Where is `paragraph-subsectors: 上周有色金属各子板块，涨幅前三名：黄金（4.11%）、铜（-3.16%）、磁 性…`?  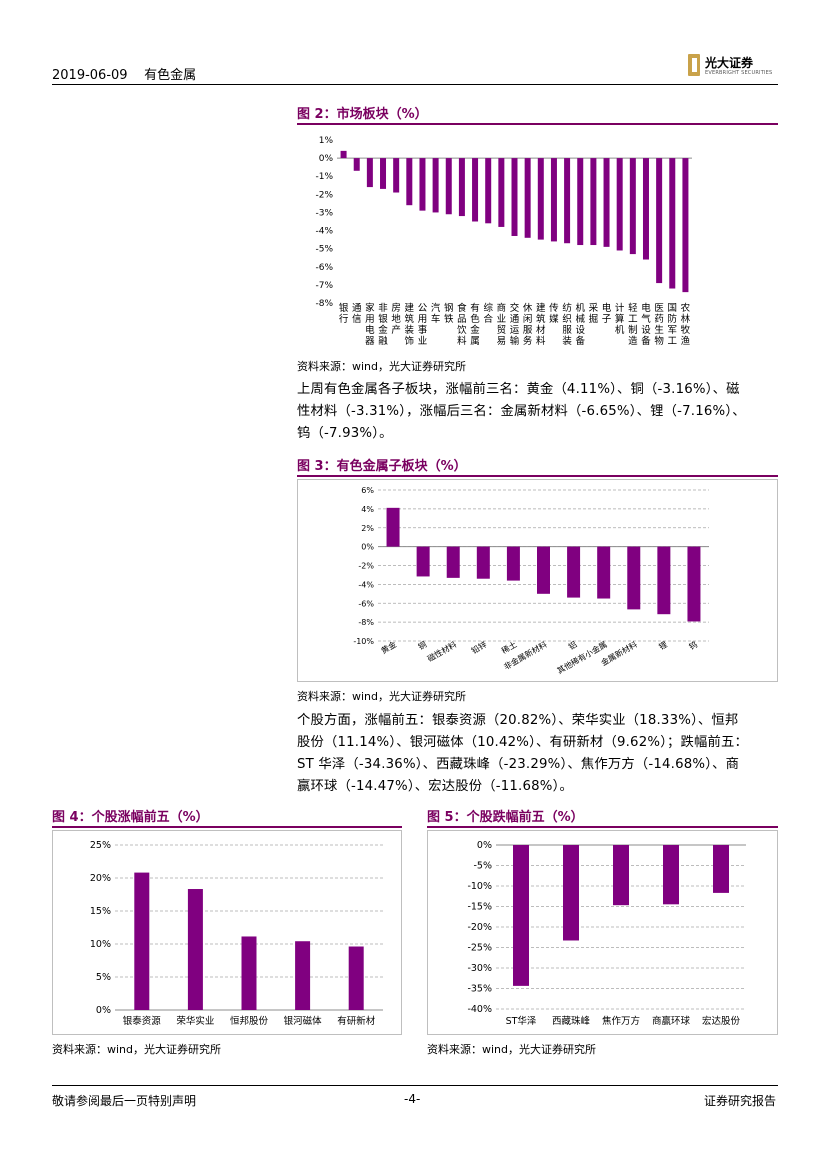
paragraph-subsectors: 上周有色金属各子板块，涨幅前三名：黄金（4.11%）、铜（-3.16%）、磁 性… is located at coordinates (521, 412).